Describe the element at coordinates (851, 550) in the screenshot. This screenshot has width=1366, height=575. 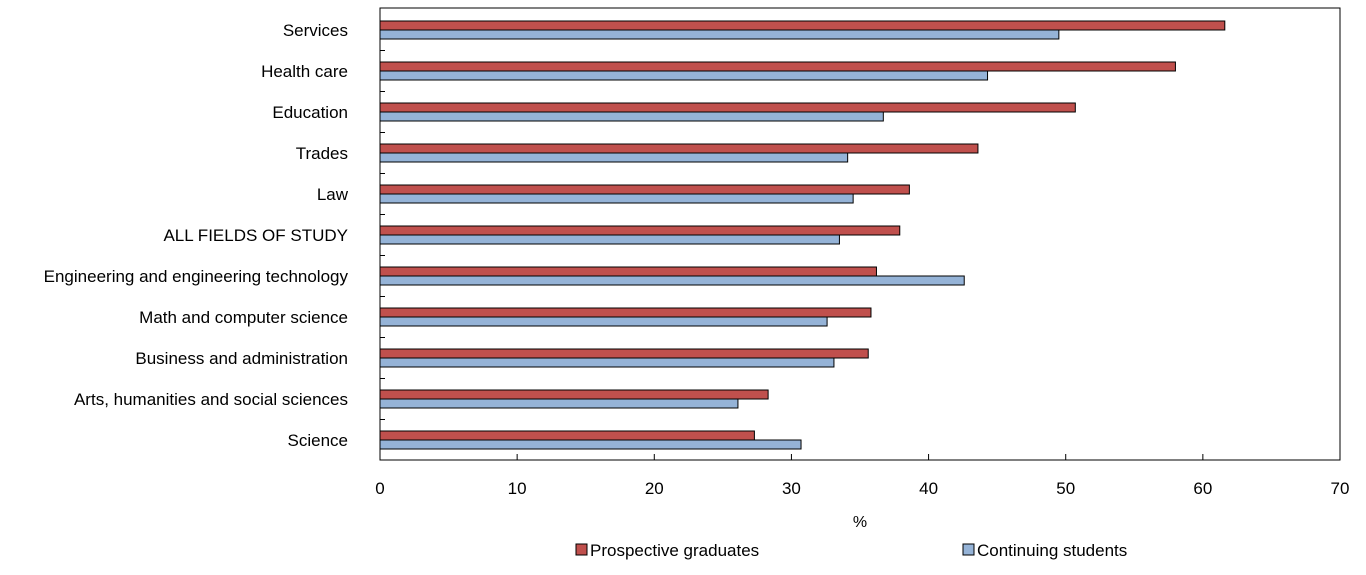
I see `legend: Prospective graduates Continuing students` at that location.